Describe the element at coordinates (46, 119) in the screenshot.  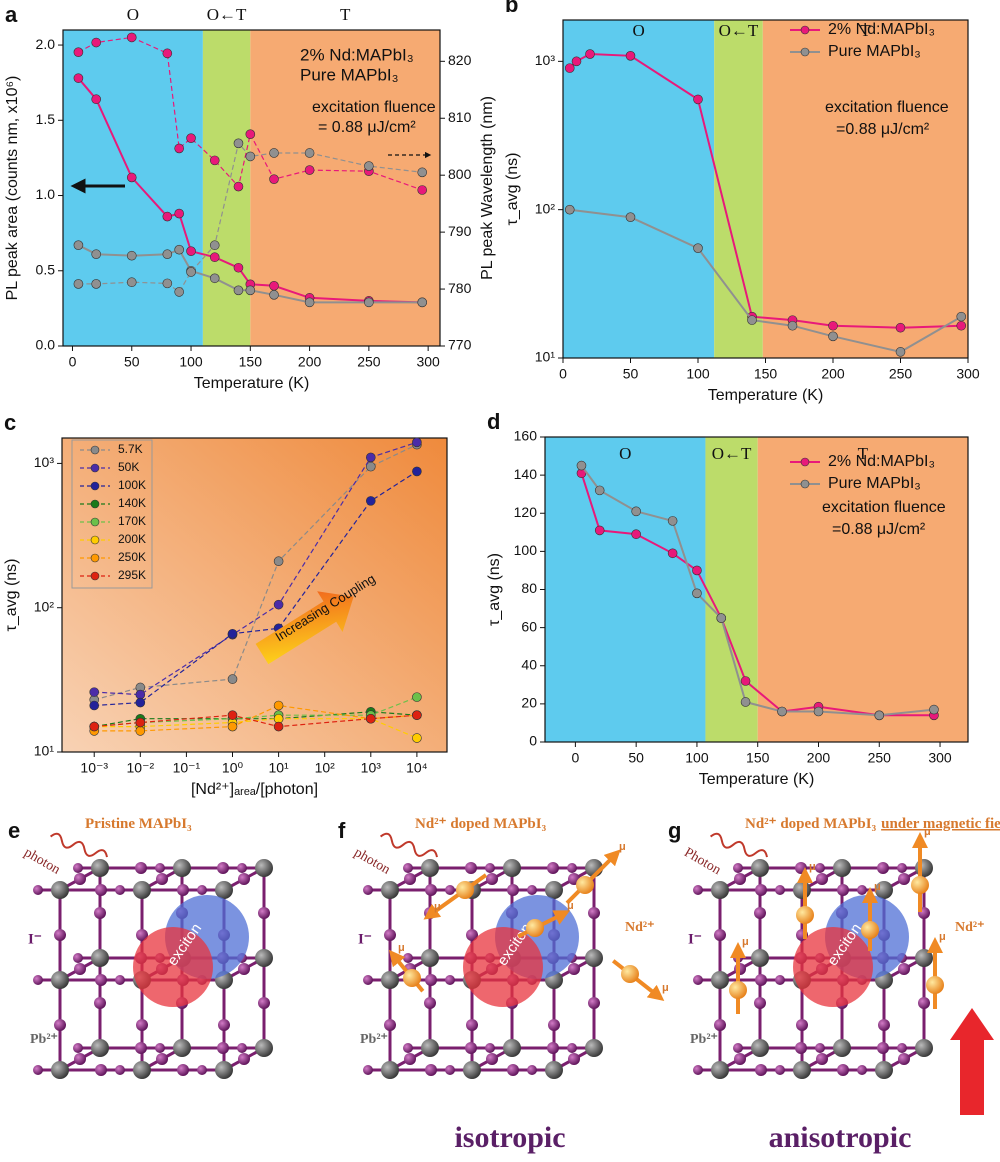
I see `y-tick-label: 1.5` at that location.